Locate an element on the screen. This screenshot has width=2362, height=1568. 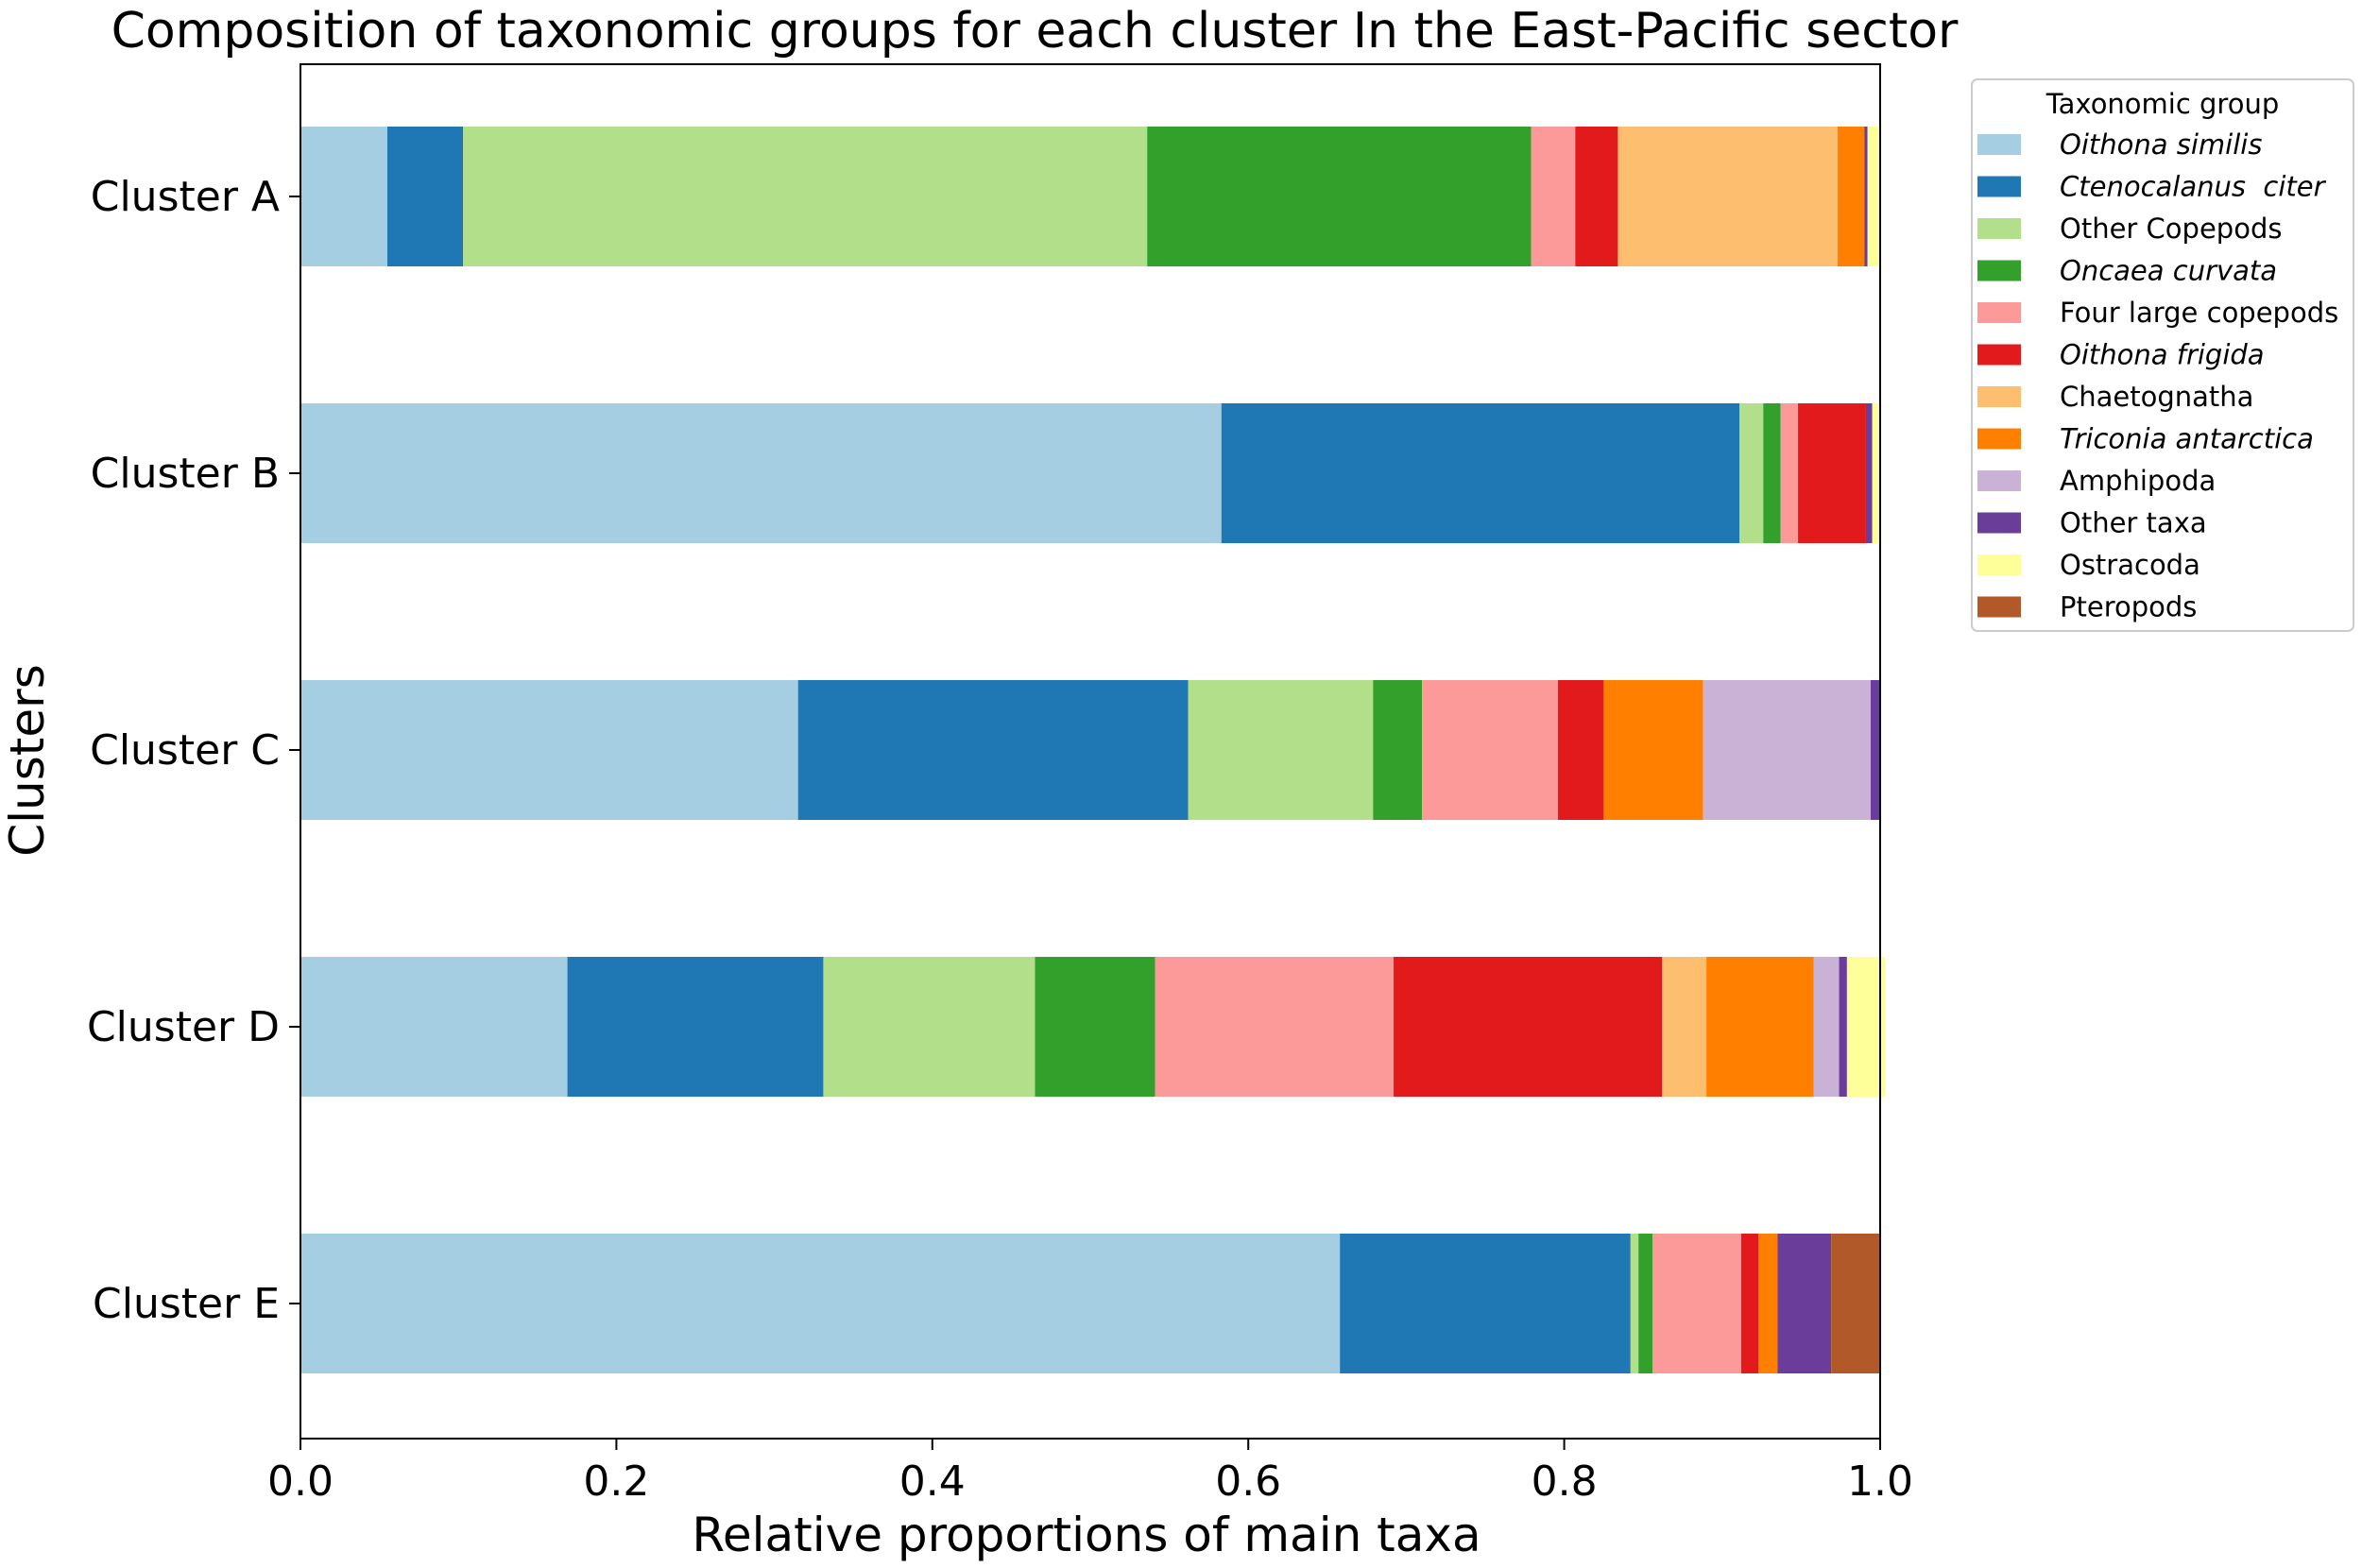
x-axis-label: Relative proportions of main taxa is located at coordinates (1086, 1535).